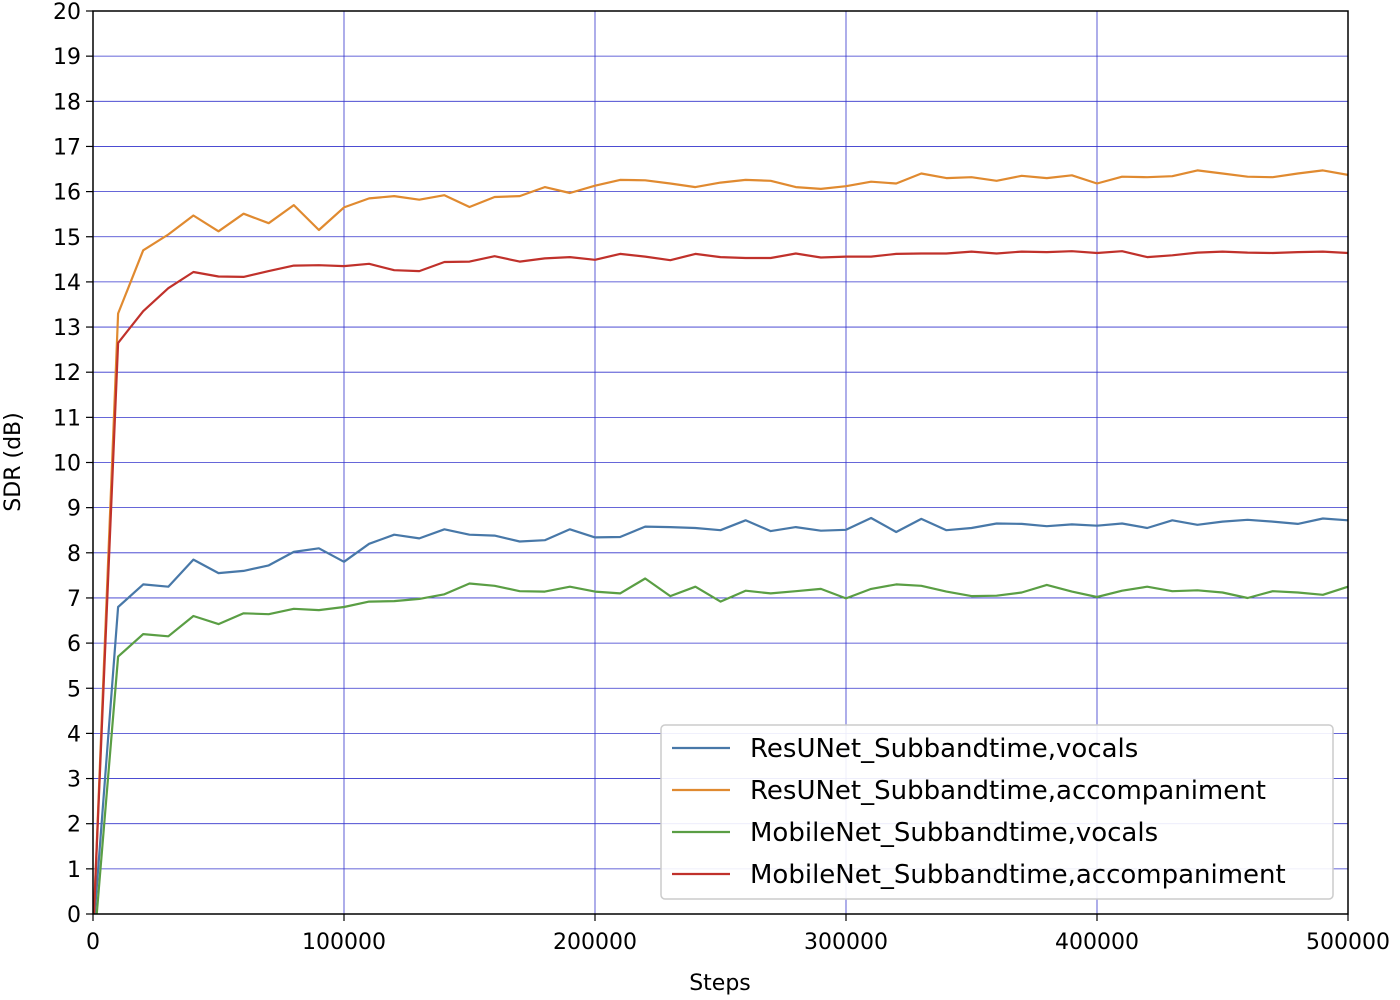 The height and width of the screenshot is (1000, 1400). I want to click on y-tick-label: 19, so click(67, 57).